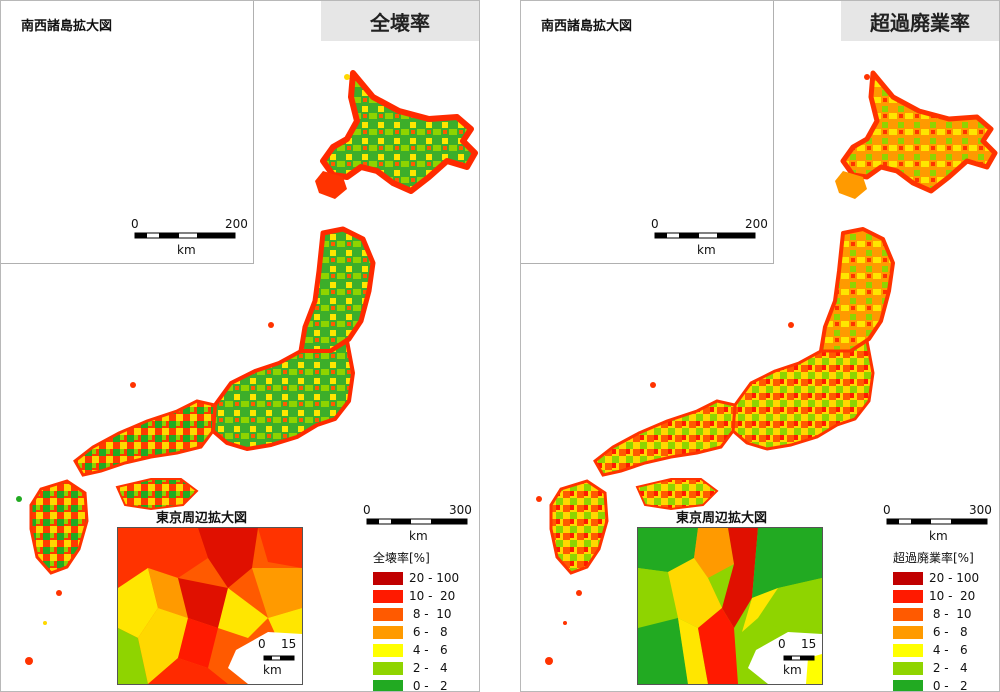 The image size is (1000, 692). I want to click on panel-title: 全壊率, so click(400, 21).